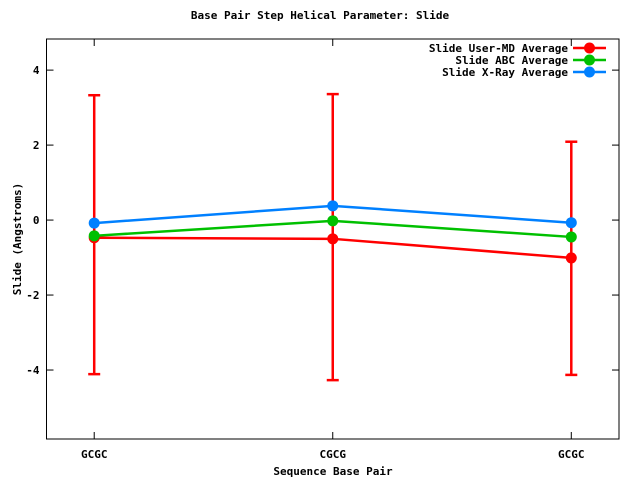  Describe the element at coordinates (36, 145) in the screenshot. I see `y-tick-label: 2` at that location.